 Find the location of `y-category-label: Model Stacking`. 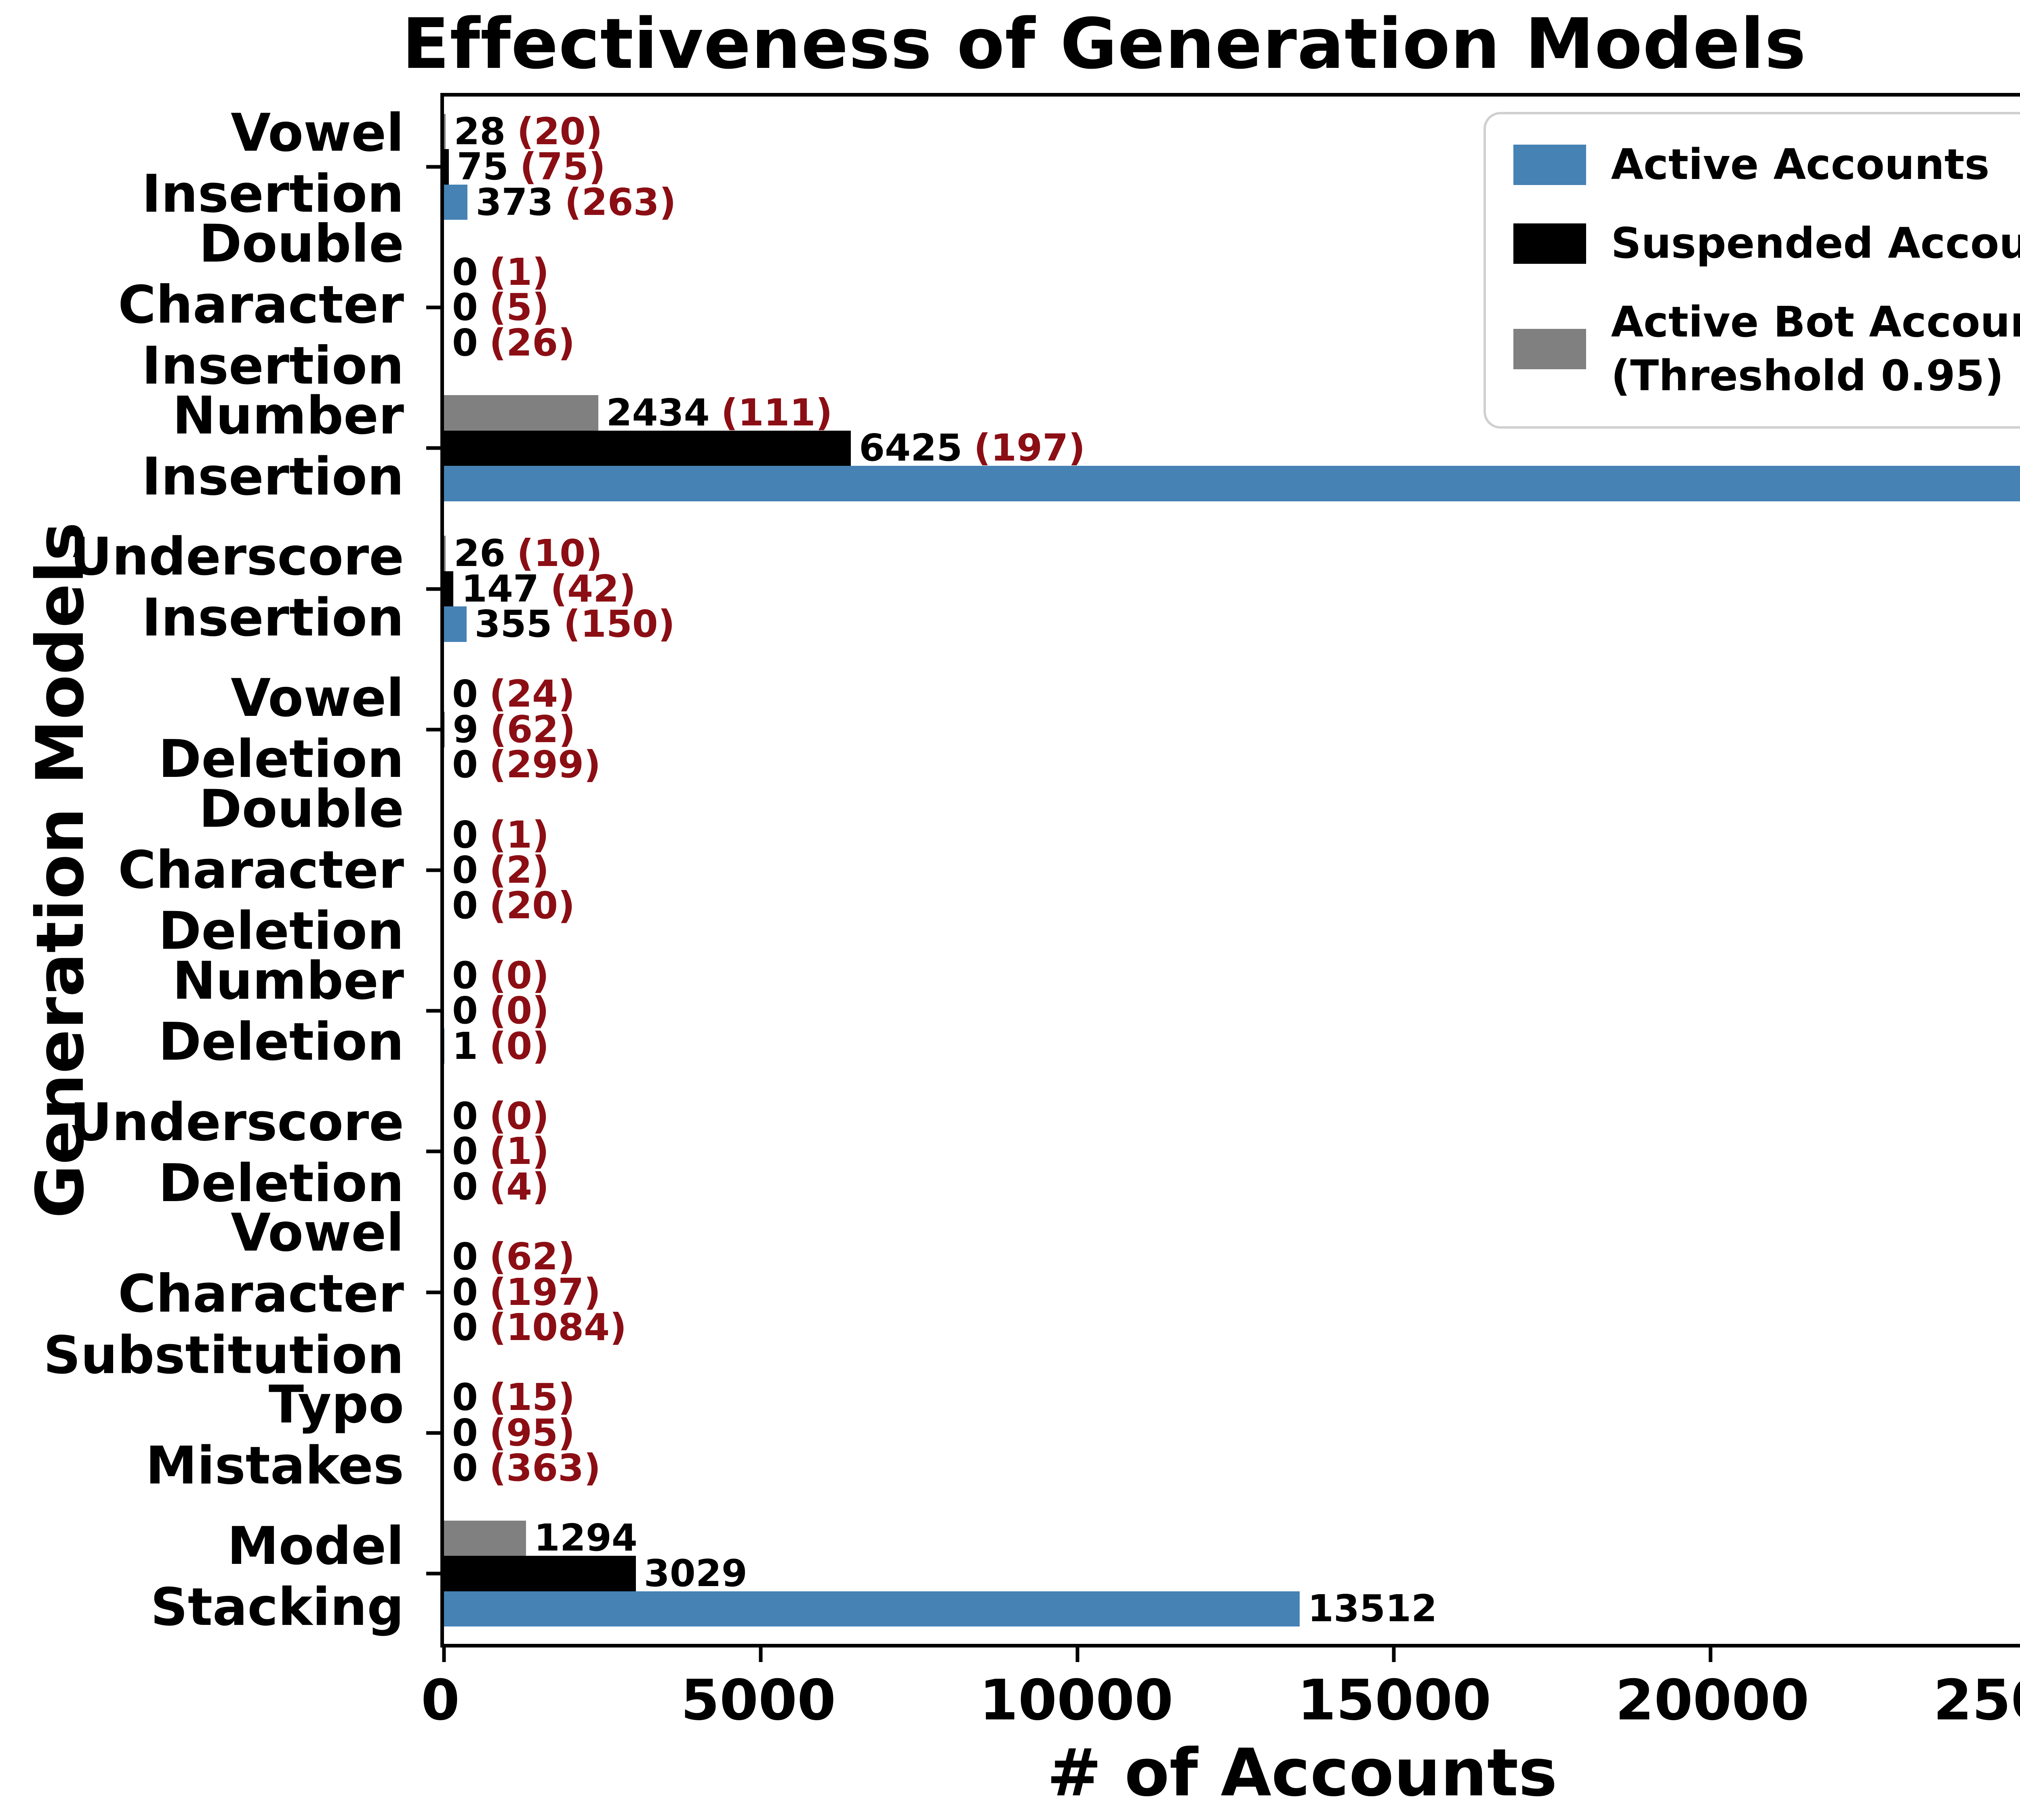

y-category-label: Model Stacking is located at coordinates (277, 1577).